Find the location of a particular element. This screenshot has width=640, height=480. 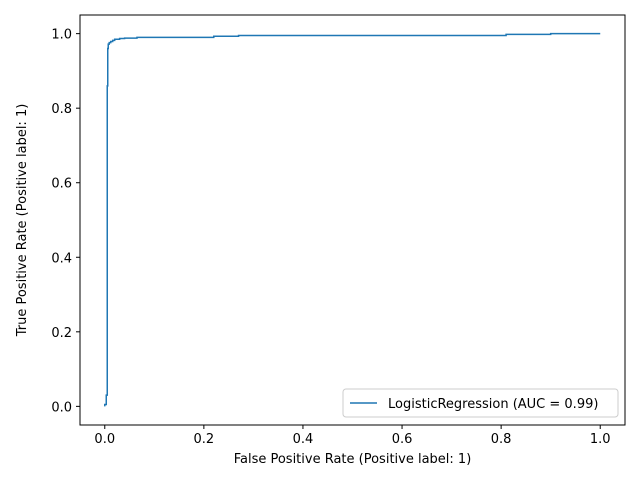

legend-box is located at coordinates (480, 403).